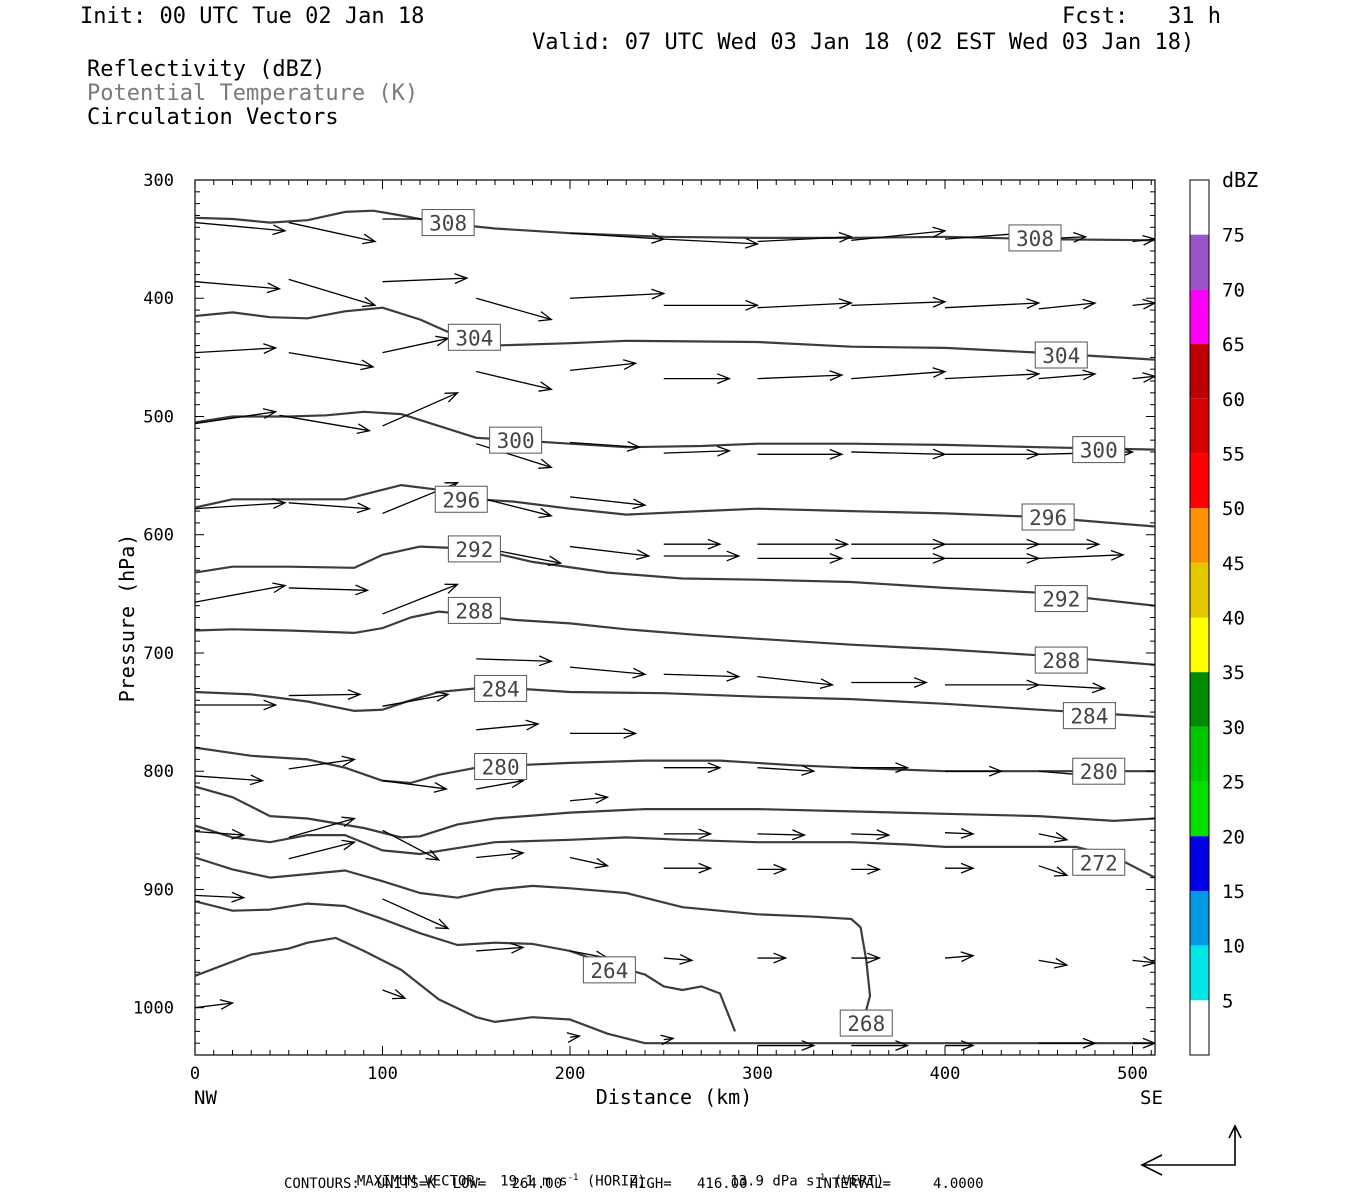 The image size is (1350, 1200). Describe the element at coordinates (448, 223) in the screenshot. I see `contour-label-308: 308` at that location.